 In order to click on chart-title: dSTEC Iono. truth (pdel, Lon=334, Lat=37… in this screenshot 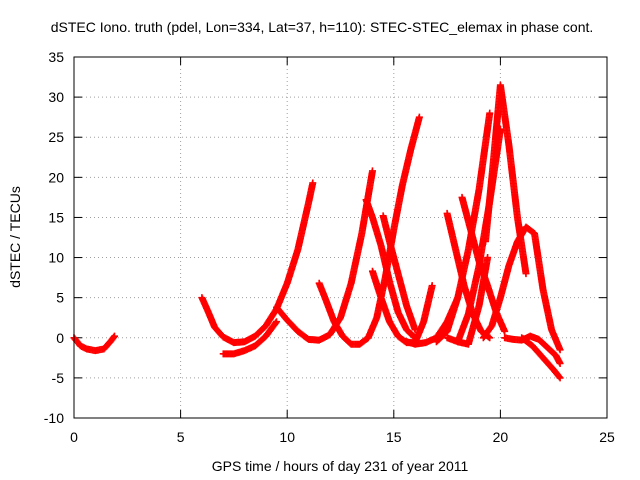, I will do `click(322, 27)`.